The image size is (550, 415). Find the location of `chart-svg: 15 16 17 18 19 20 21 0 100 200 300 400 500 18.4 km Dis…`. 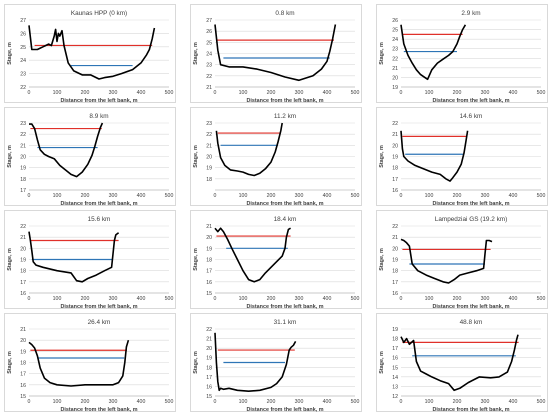

chart-svg: 15 16 17 18 19 20 21 0 100 200 300 400 500 18.4 km Dis… is located at coordinates (276, 263).